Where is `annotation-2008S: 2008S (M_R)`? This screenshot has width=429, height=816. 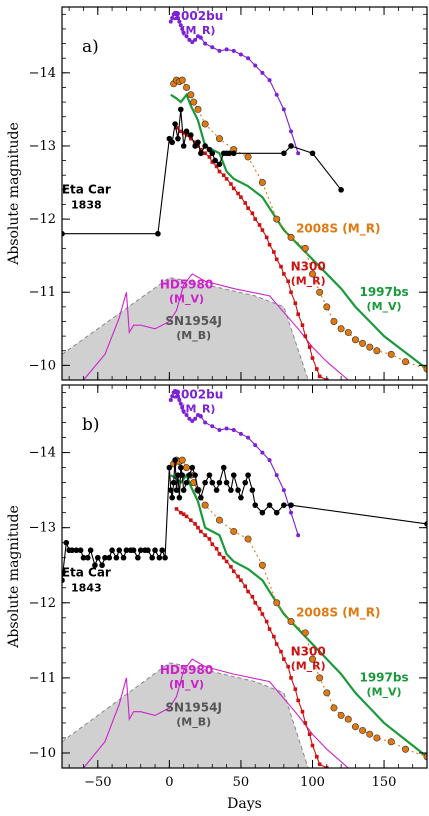 annotation-2008S: 2008S (M_R) is located at coordinates (338, 228).